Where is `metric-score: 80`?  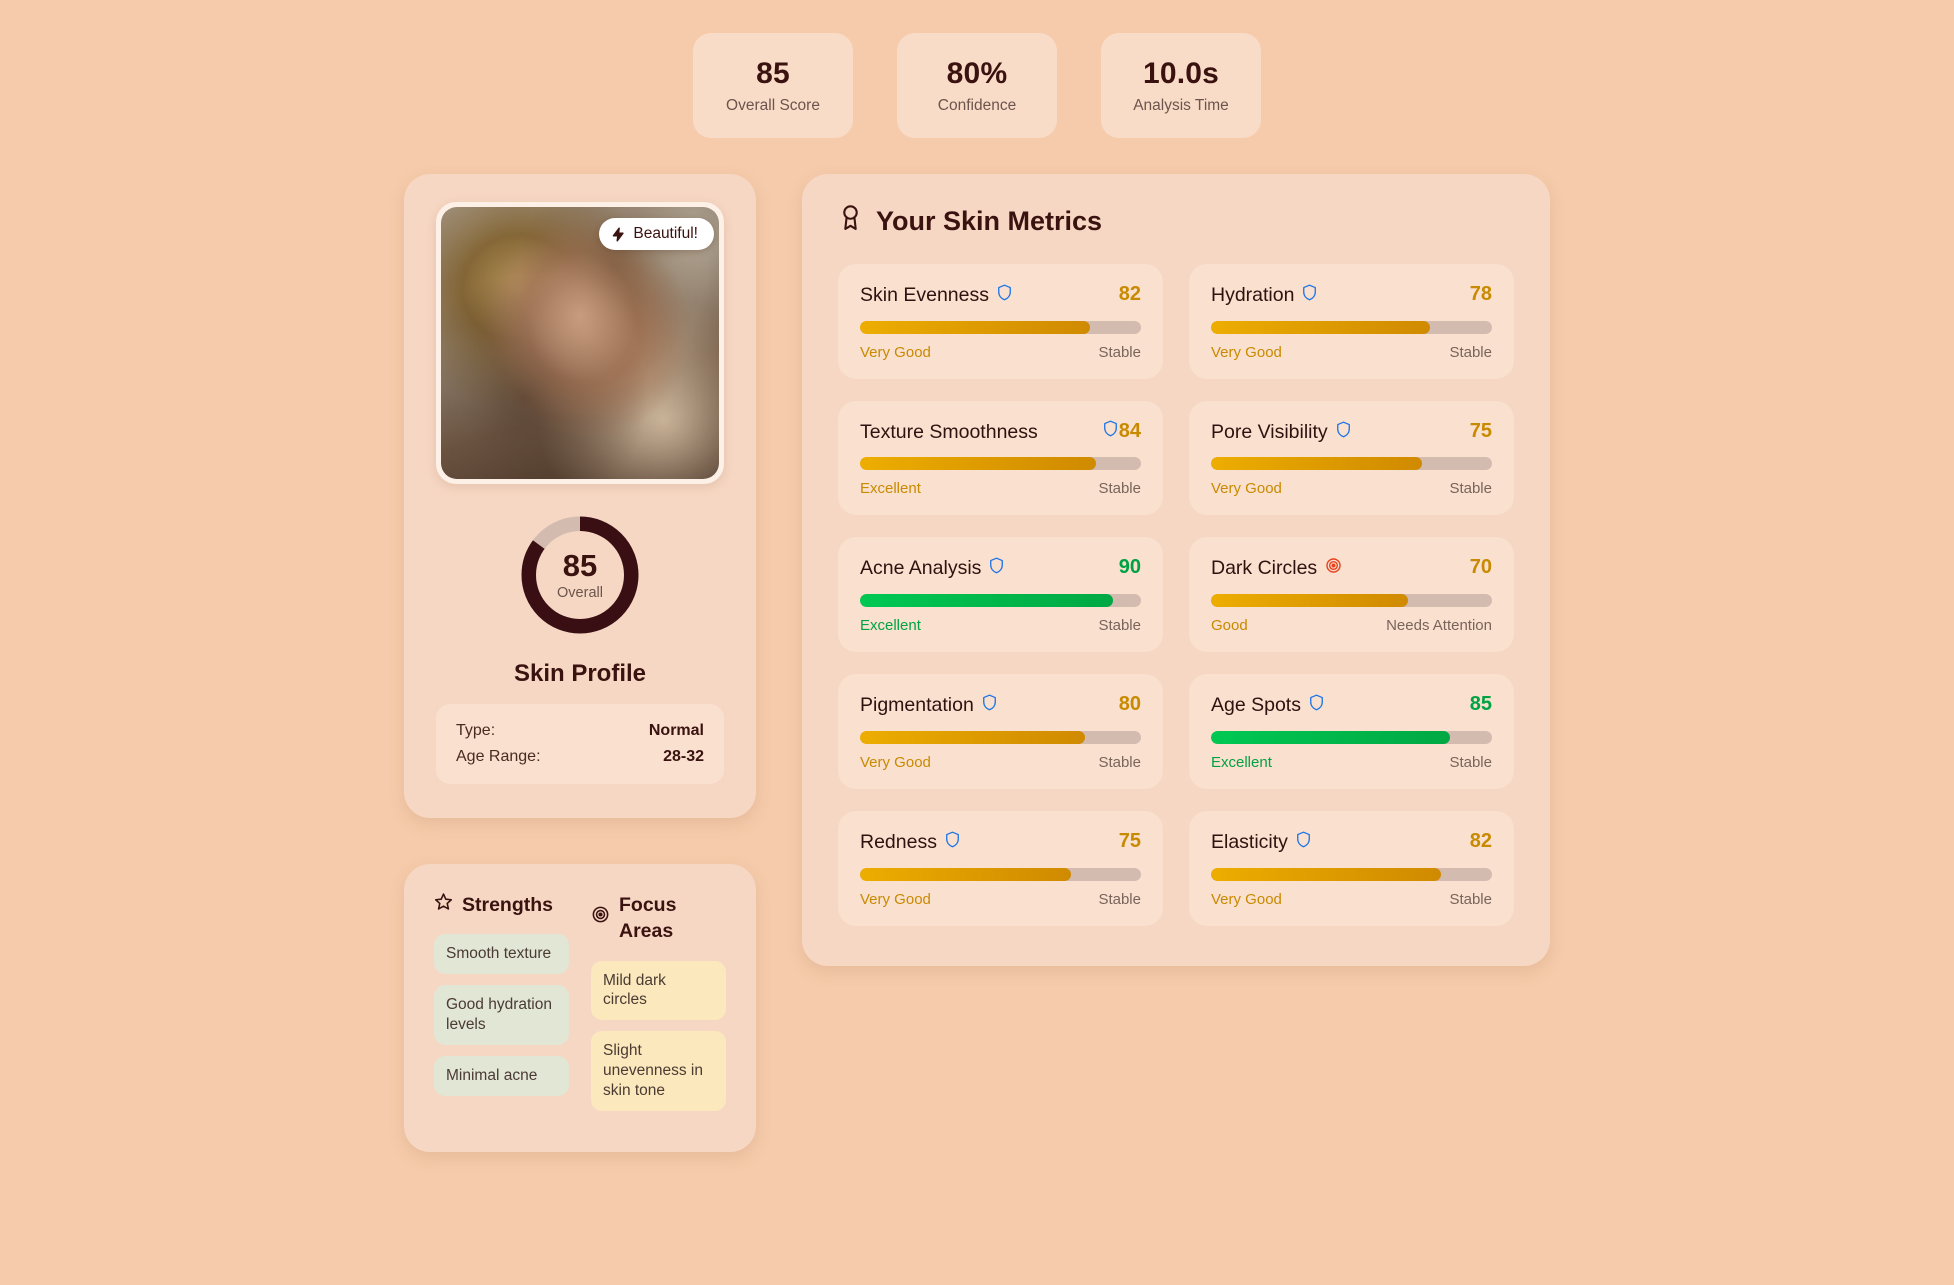
metric-score: 80 is located at coordinates (1129, 704).